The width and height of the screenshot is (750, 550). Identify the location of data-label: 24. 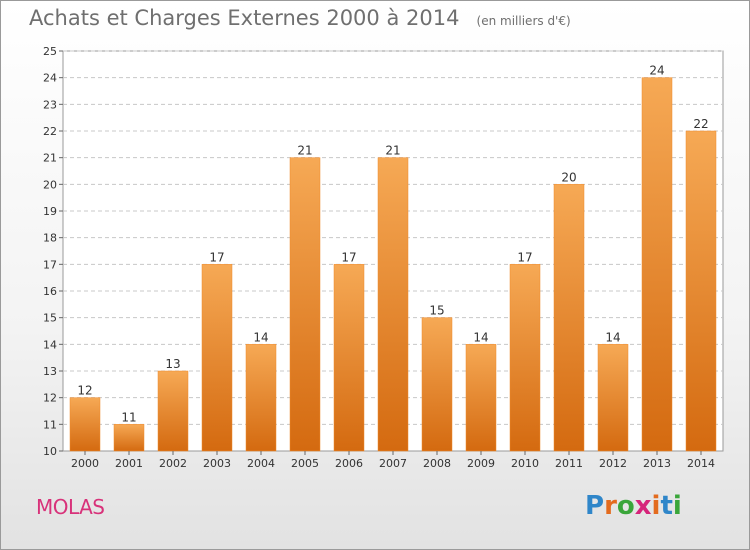
(656, 71).